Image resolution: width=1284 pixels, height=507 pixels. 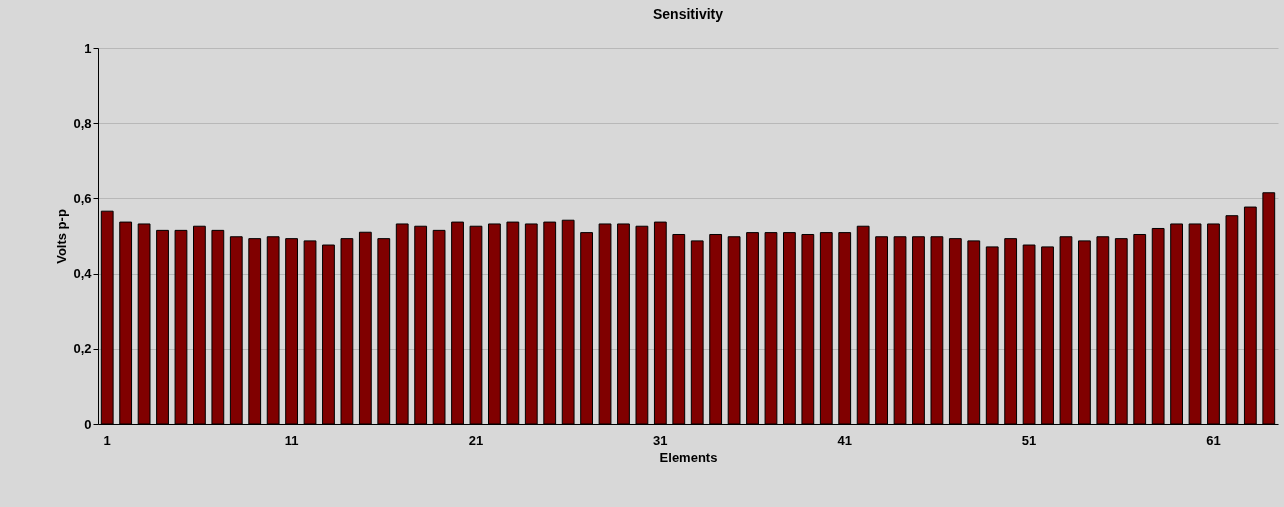 What do you see at coordinates (88, 48) in the screenshot?
I see `y-tick-label: 1` at bounding box center [88, 48].